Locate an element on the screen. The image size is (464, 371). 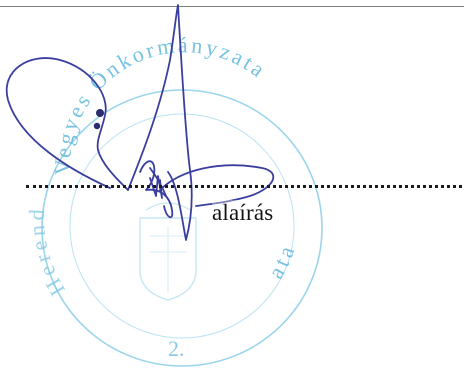
stamp-number: 2. is located at coordinates (176, 348).